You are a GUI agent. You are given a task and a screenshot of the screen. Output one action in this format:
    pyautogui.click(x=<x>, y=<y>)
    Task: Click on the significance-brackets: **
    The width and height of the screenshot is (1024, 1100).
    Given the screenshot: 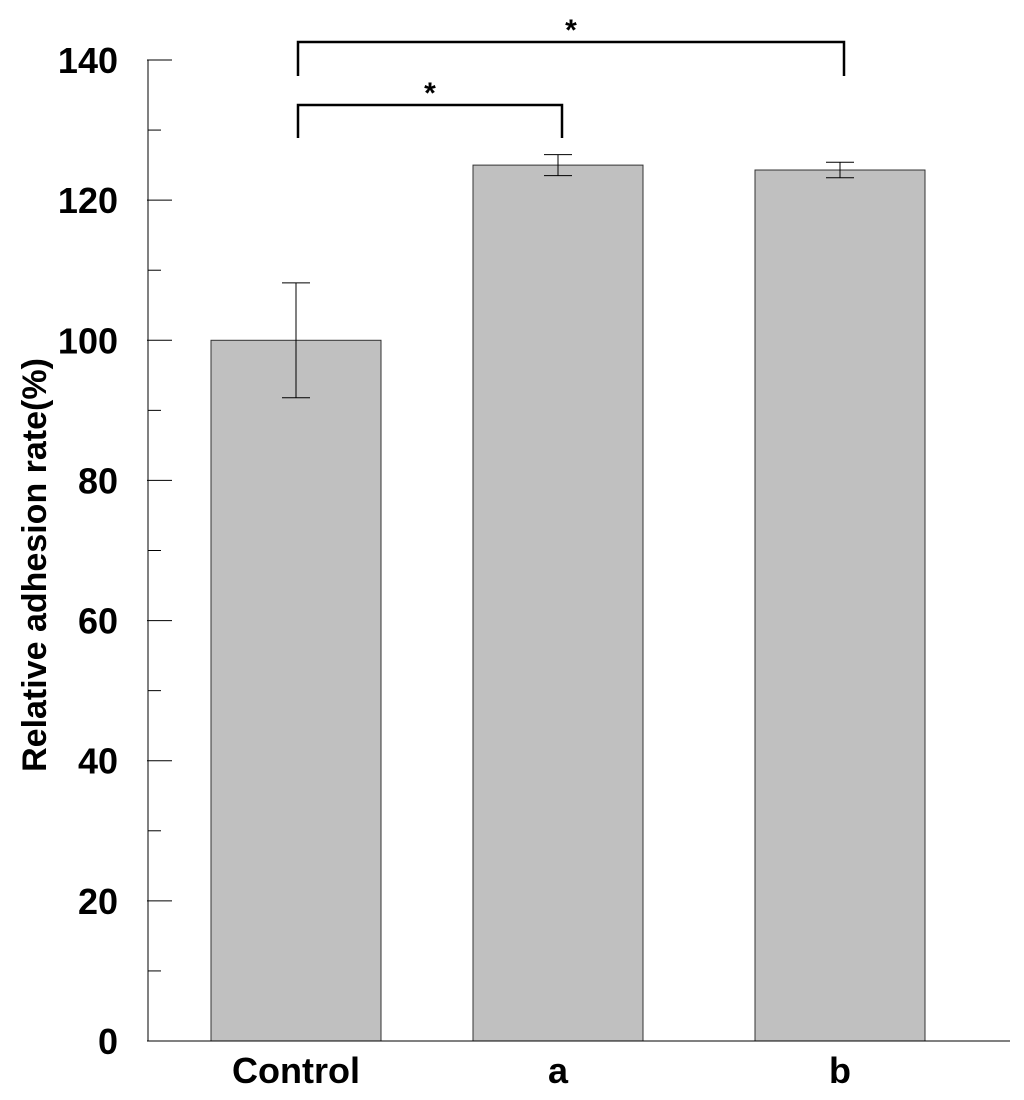 What is the action you would take?
    pyautogui.click(x=571, y=76)
    